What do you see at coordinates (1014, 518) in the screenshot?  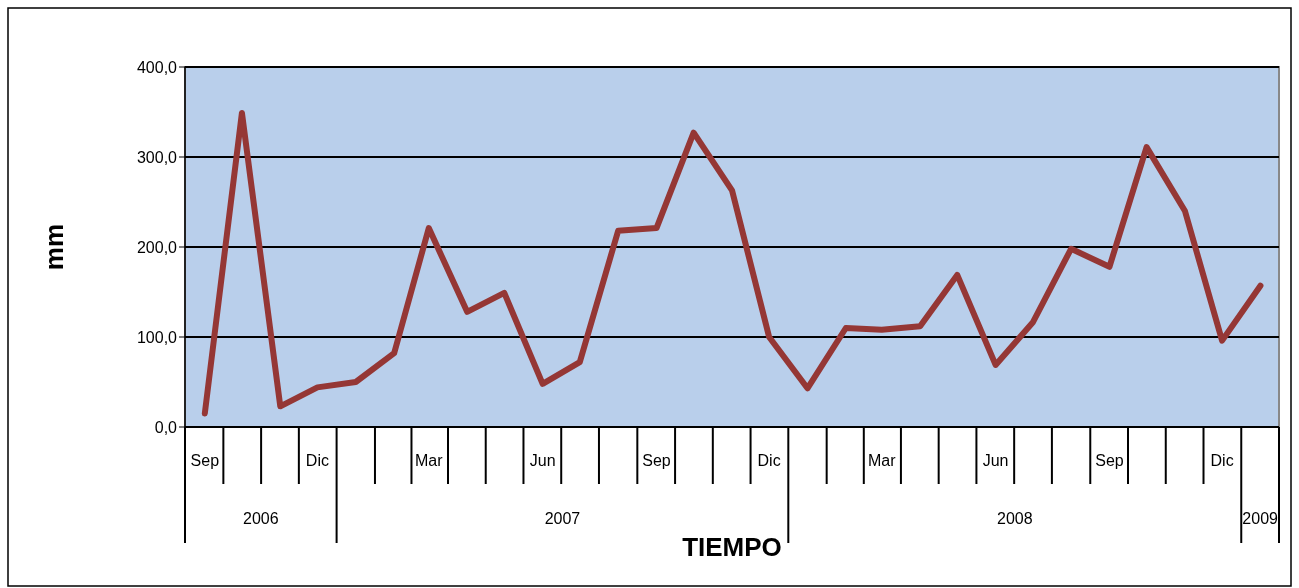 I see `text: 2008` at bounding box center [1014, 518].